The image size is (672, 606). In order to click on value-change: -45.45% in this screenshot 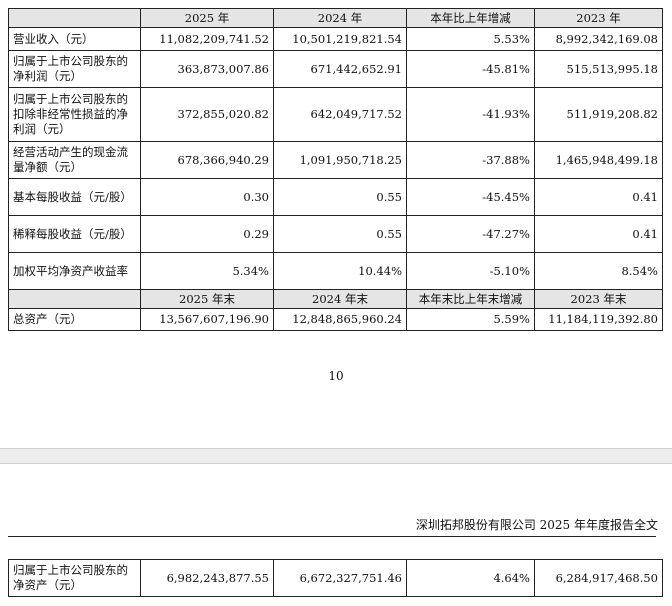, I will do `click(470, 197)`.